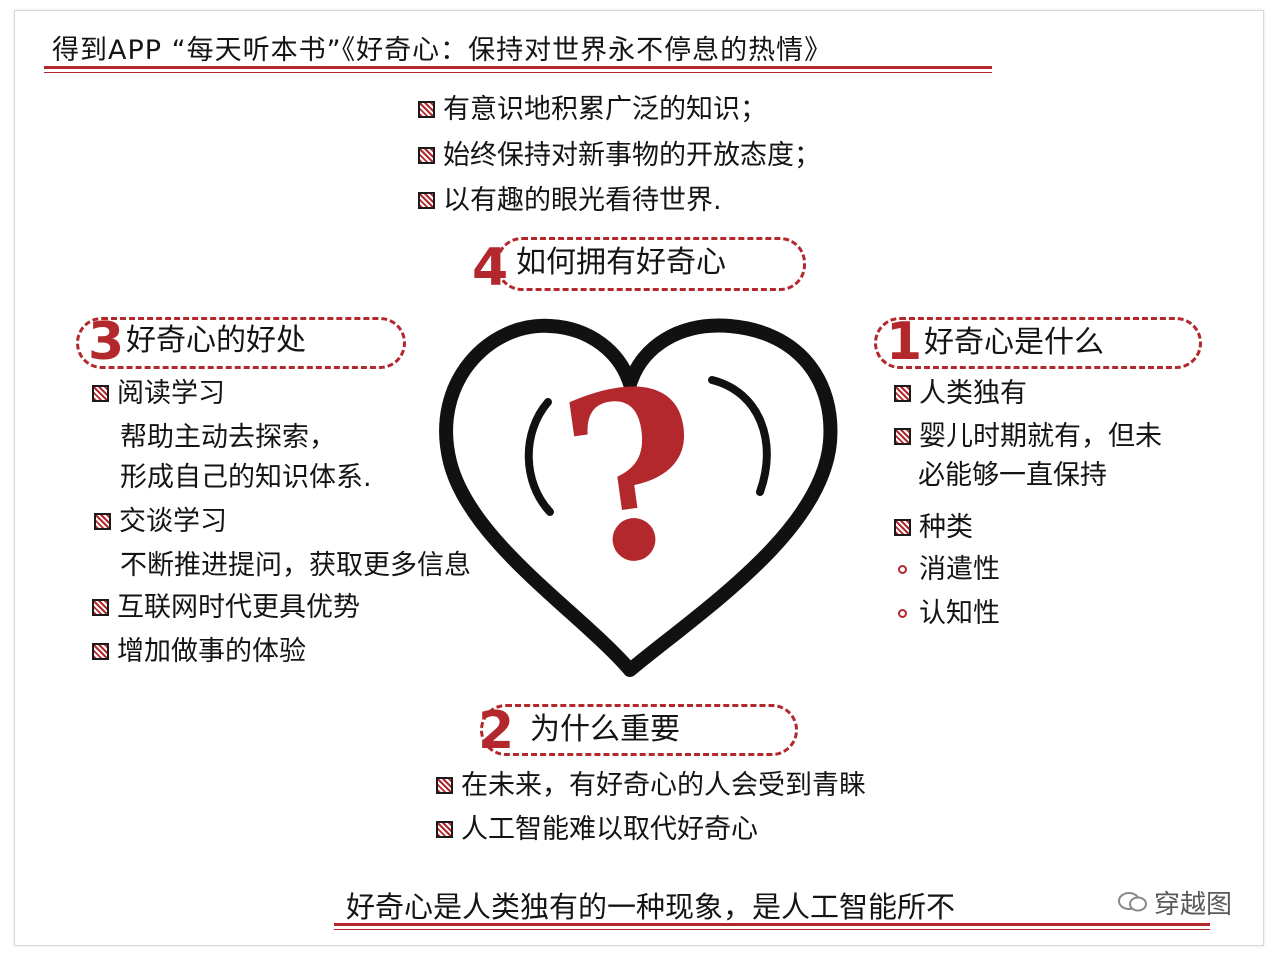 The height and width of the screenshot is (959, 1280). Describe the element at coordinates (199, 651) in the screenshot. I see `benefit-item: 增加做事的体验` at that location.